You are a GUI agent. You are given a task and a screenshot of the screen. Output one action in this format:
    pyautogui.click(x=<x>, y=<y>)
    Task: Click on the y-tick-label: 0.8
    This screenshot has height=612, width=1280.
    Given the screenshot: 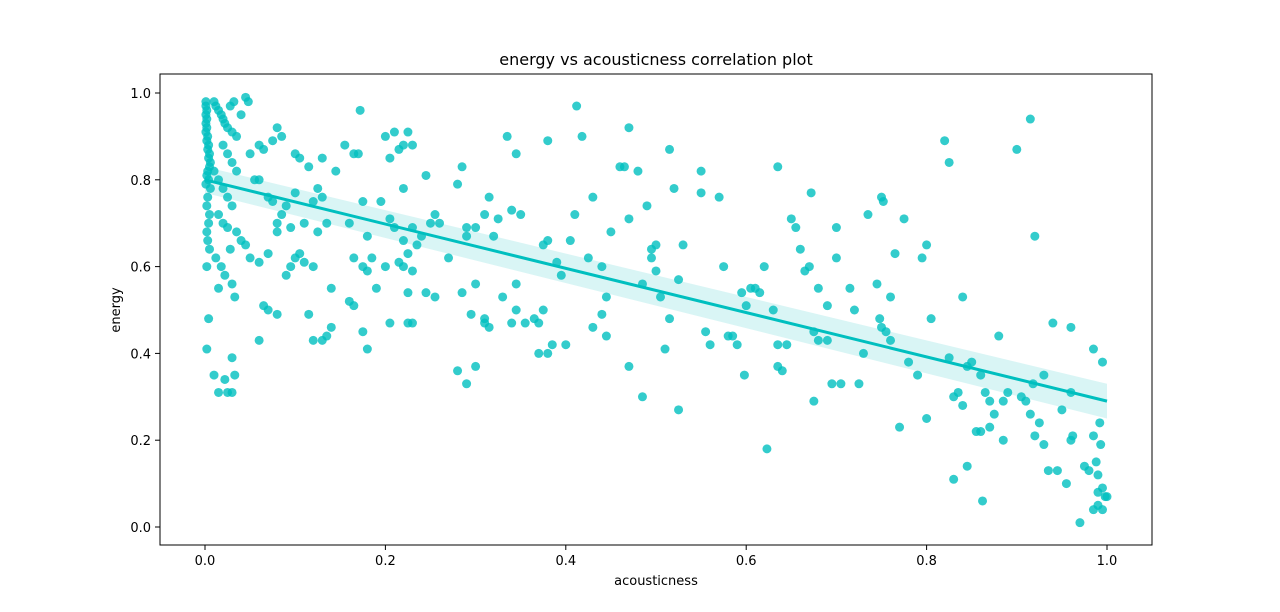 What is the action you would take?
    pyautogui.click(x=140, y=181)
    